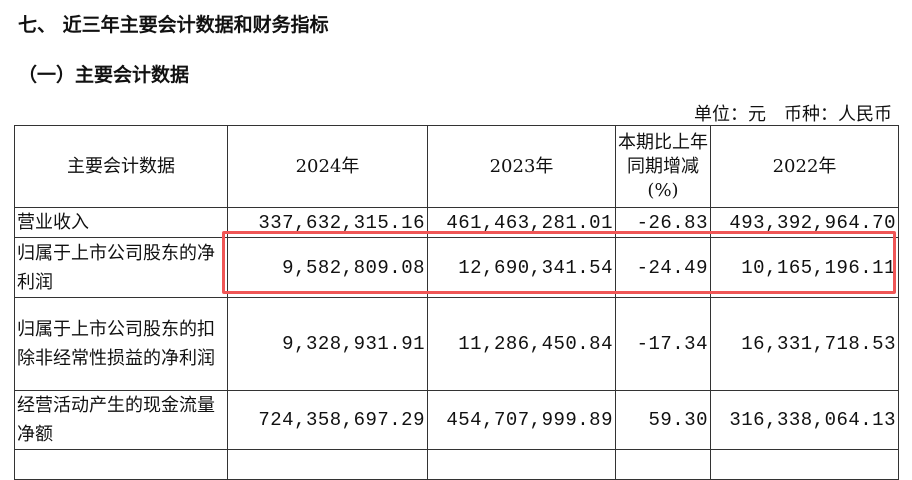  What do you see at coordinates (327, 420) in the screenshot?
I see `value-cell: 724,358,697.29` at bounding box center [327, 420].